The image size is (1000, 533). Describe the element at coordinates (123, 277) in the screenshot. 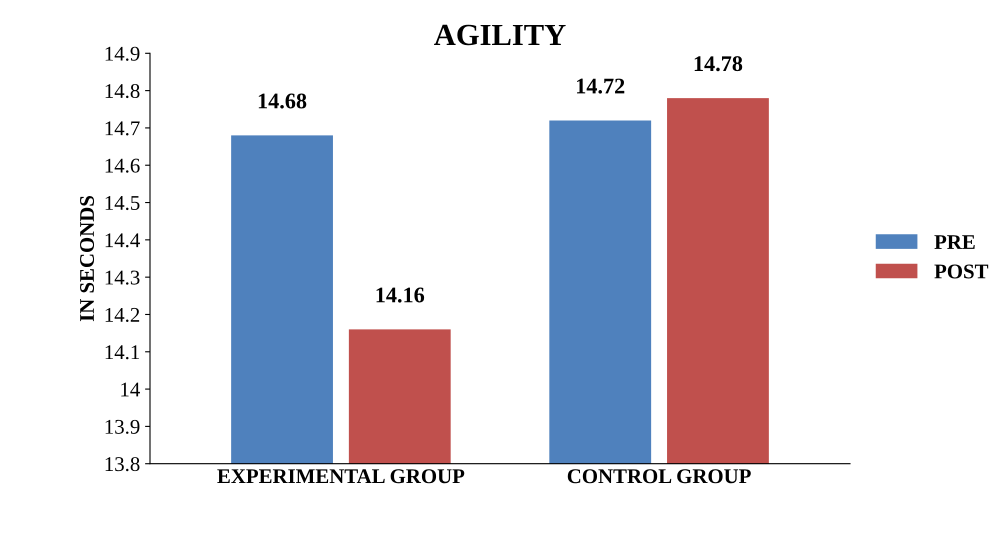

I see `y-tick-label: 14.3` at that location.